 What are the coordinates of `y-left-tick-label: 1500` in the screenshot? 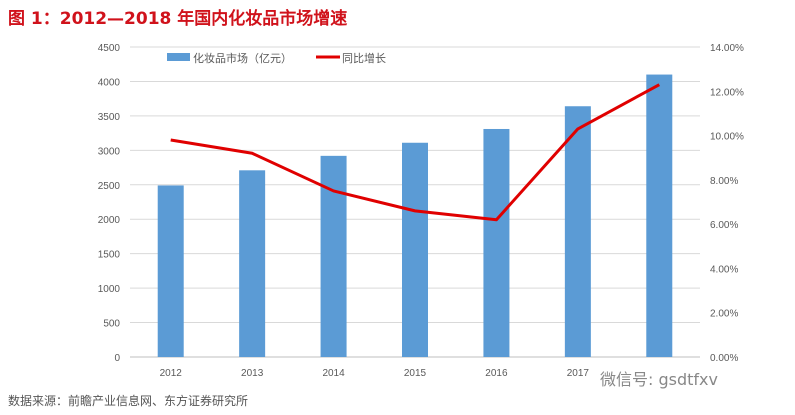 It's located at (109, 255).